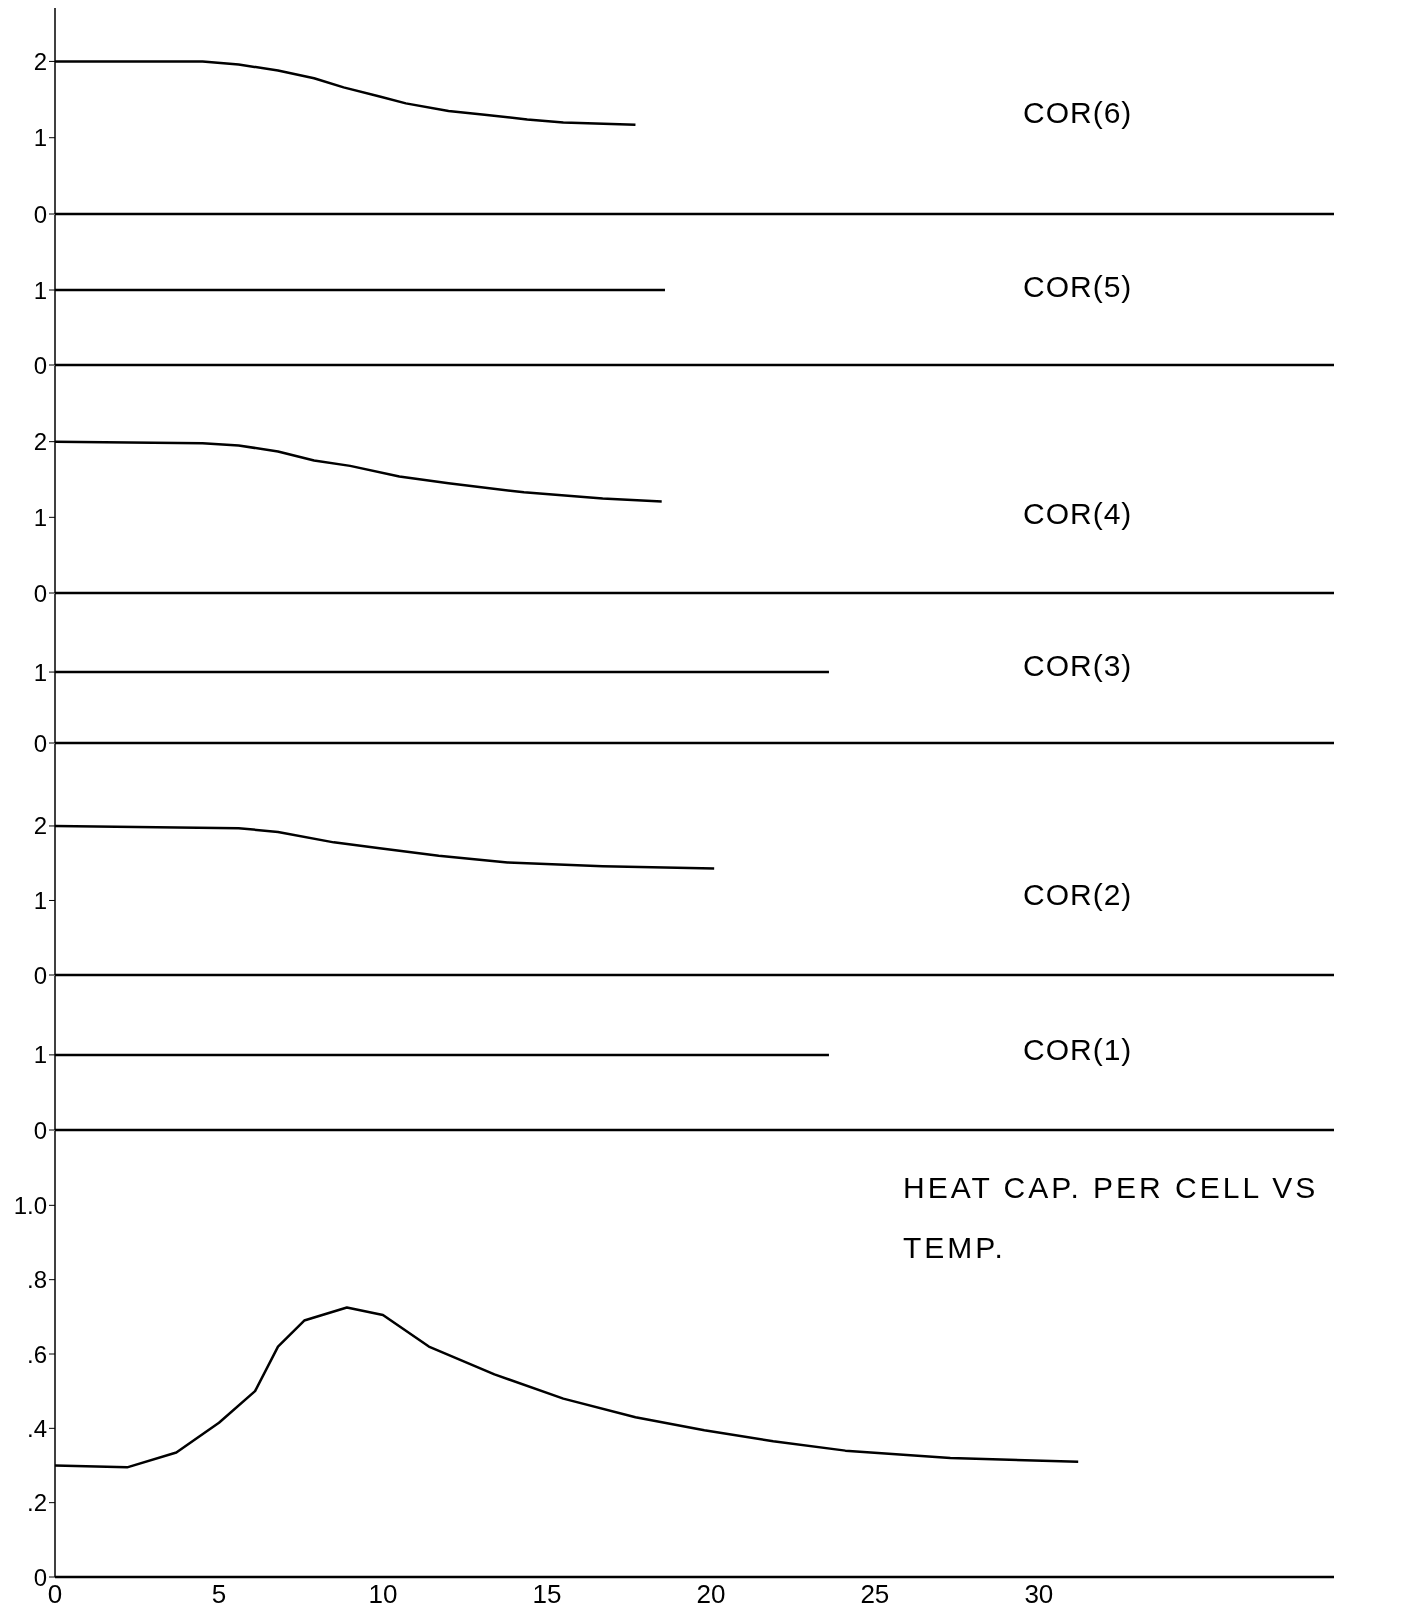 Image resolution: width=1424 pixels, height=1615 pixels. I want to click on y-tick-label: .8, so click(36, 1280).